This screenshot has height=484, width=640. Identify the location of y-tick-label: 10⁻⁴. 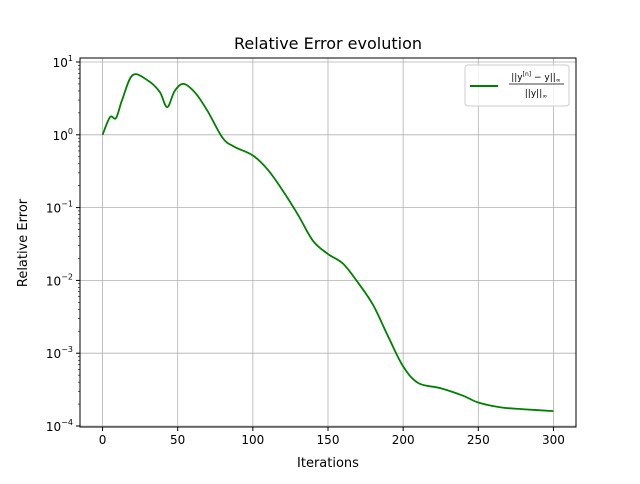
(59, 426).